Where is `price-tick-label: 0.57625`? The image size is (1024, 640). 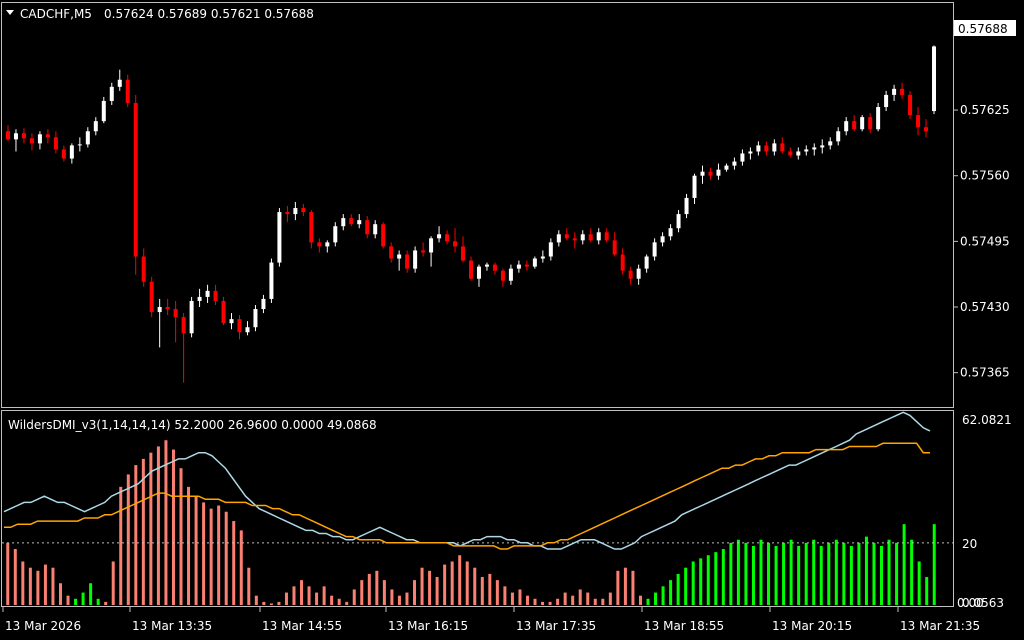 price-tick-label: 0.57625 is located at coordinates (985, 110).